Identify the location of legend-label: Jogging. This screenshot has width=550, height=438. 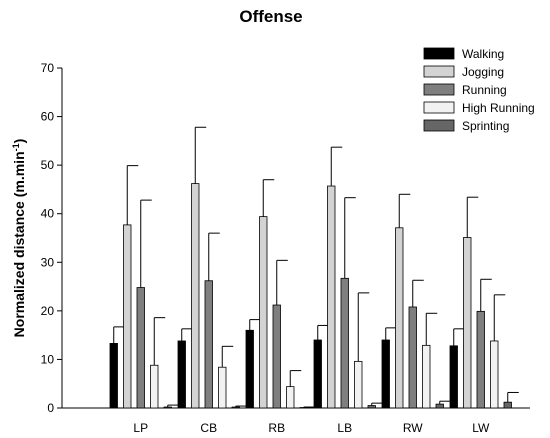
(483, 72).